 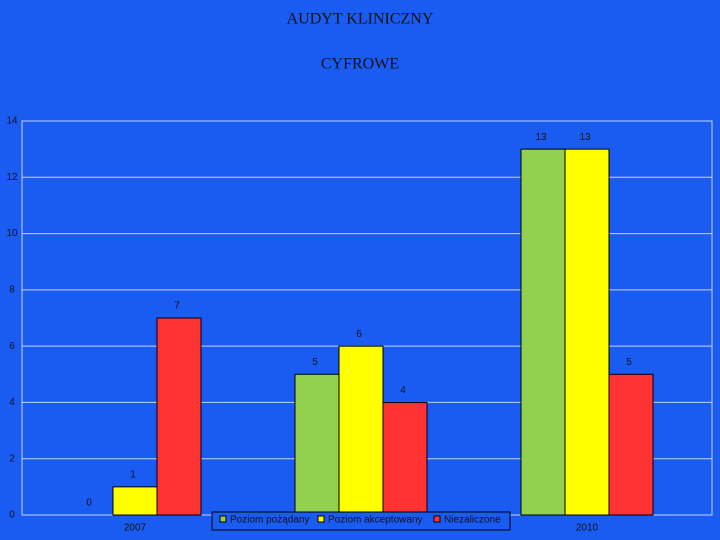 I want to click on data-label: 7, so click(x=177, y=306).